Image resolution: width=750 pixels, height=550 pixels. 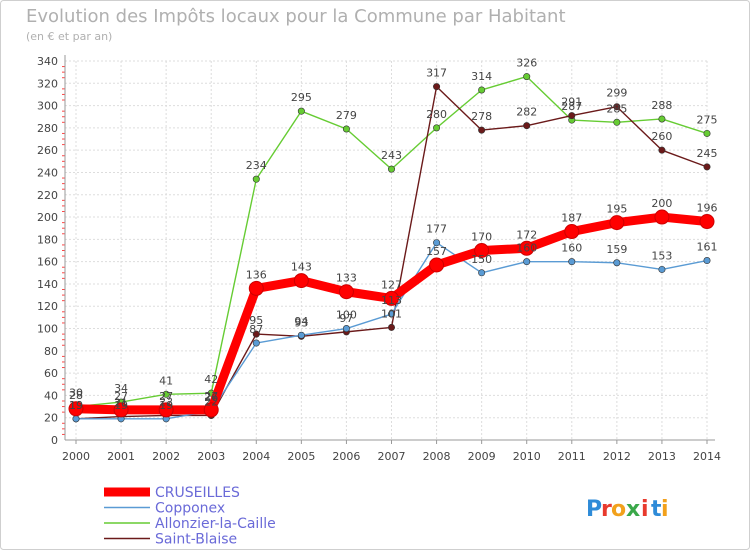 What do you see at coordinates (51, 373) in the screenshot?
I see `y-tick-label: 60` at bounding box center [51, 373].